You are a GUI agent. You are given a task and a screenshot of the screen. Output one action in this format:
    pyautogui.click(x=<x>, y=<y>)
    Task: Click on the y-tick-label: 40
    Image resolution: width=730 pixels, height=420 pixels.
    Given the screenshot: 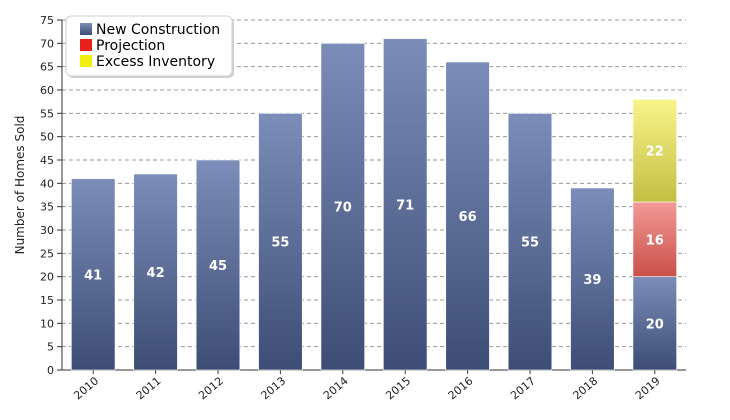 What is the action you would take?
    pyautogui.click(x=47, y=183)
    